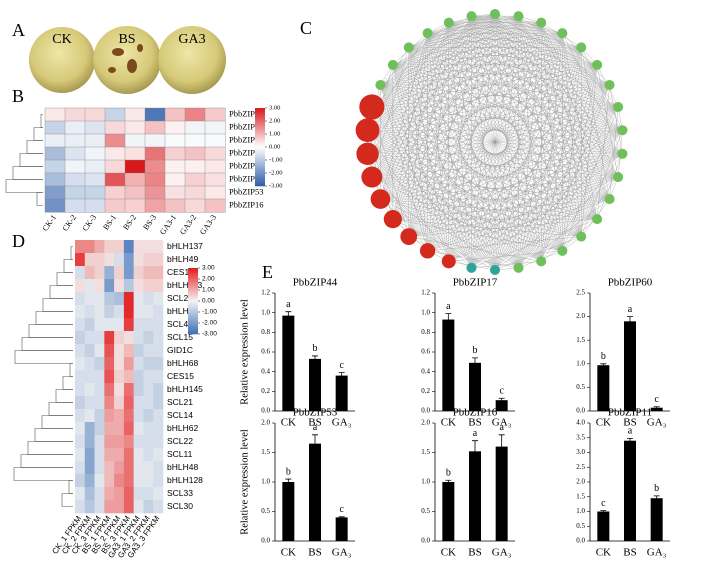  What do you see at coordinates (315, 413) in the screenshot?
I see `chart-title: PbbZIP53` at bounding box center [315, 413].